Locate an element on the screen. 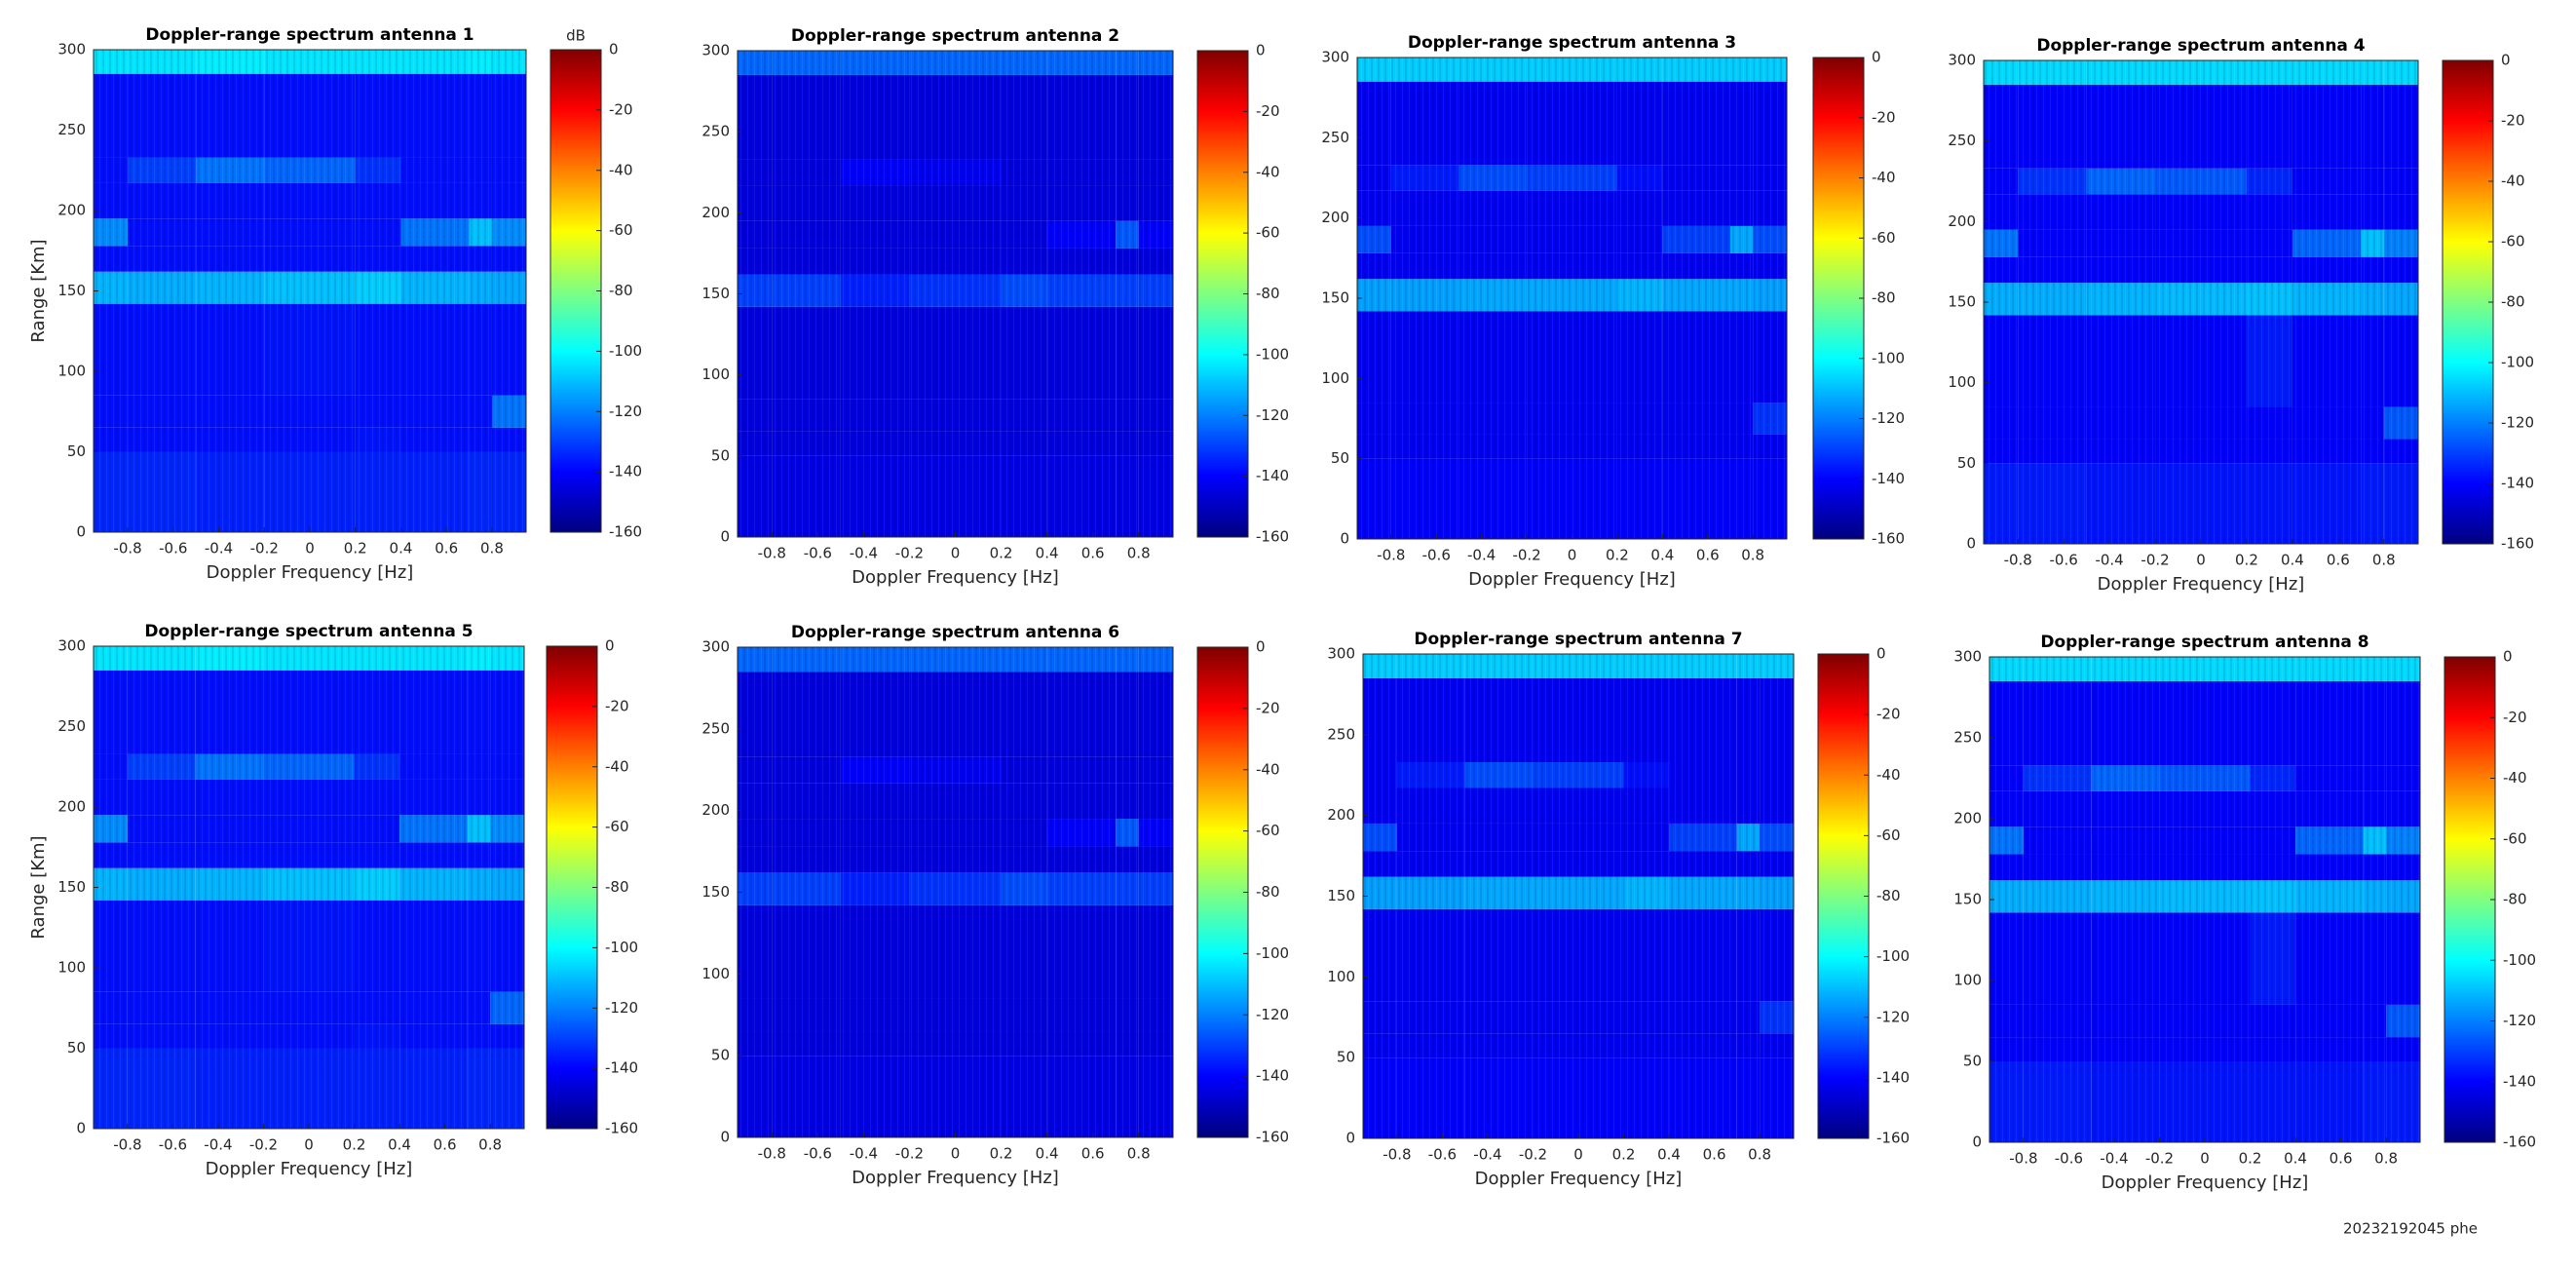 The height and width of the screenshot is (1268, 2576). y-axis-label: Range [Km] is located at coordinates (38, 887).